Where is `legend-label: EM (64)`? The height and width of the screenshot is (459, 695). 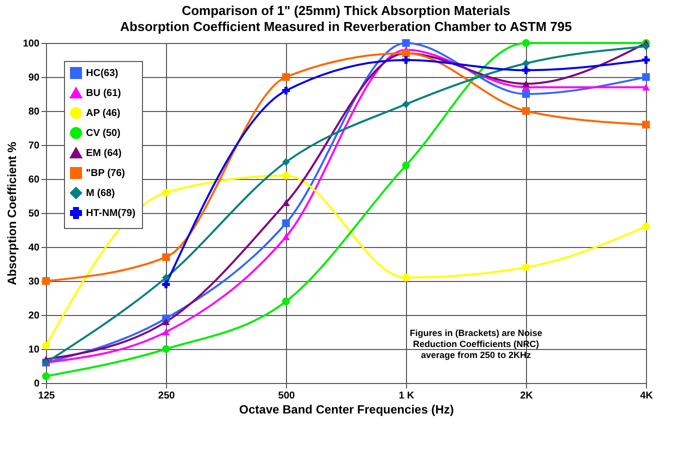
legend-label: EM (64) is located at coordinates (104, 153).